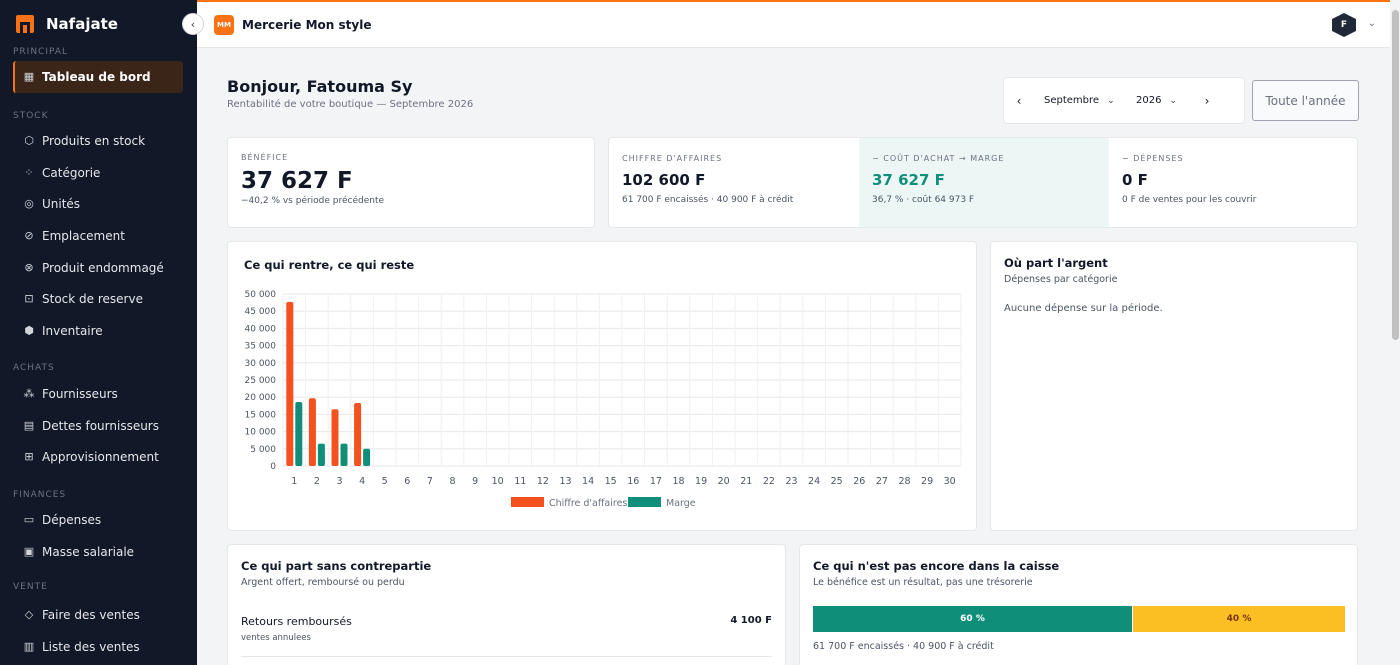 This screenshot has height=665, width=1400. What do you see at coordinates (837, 481) in the screenshot?
I see `x-tick-label: 25` at bounding box center [837, 481].